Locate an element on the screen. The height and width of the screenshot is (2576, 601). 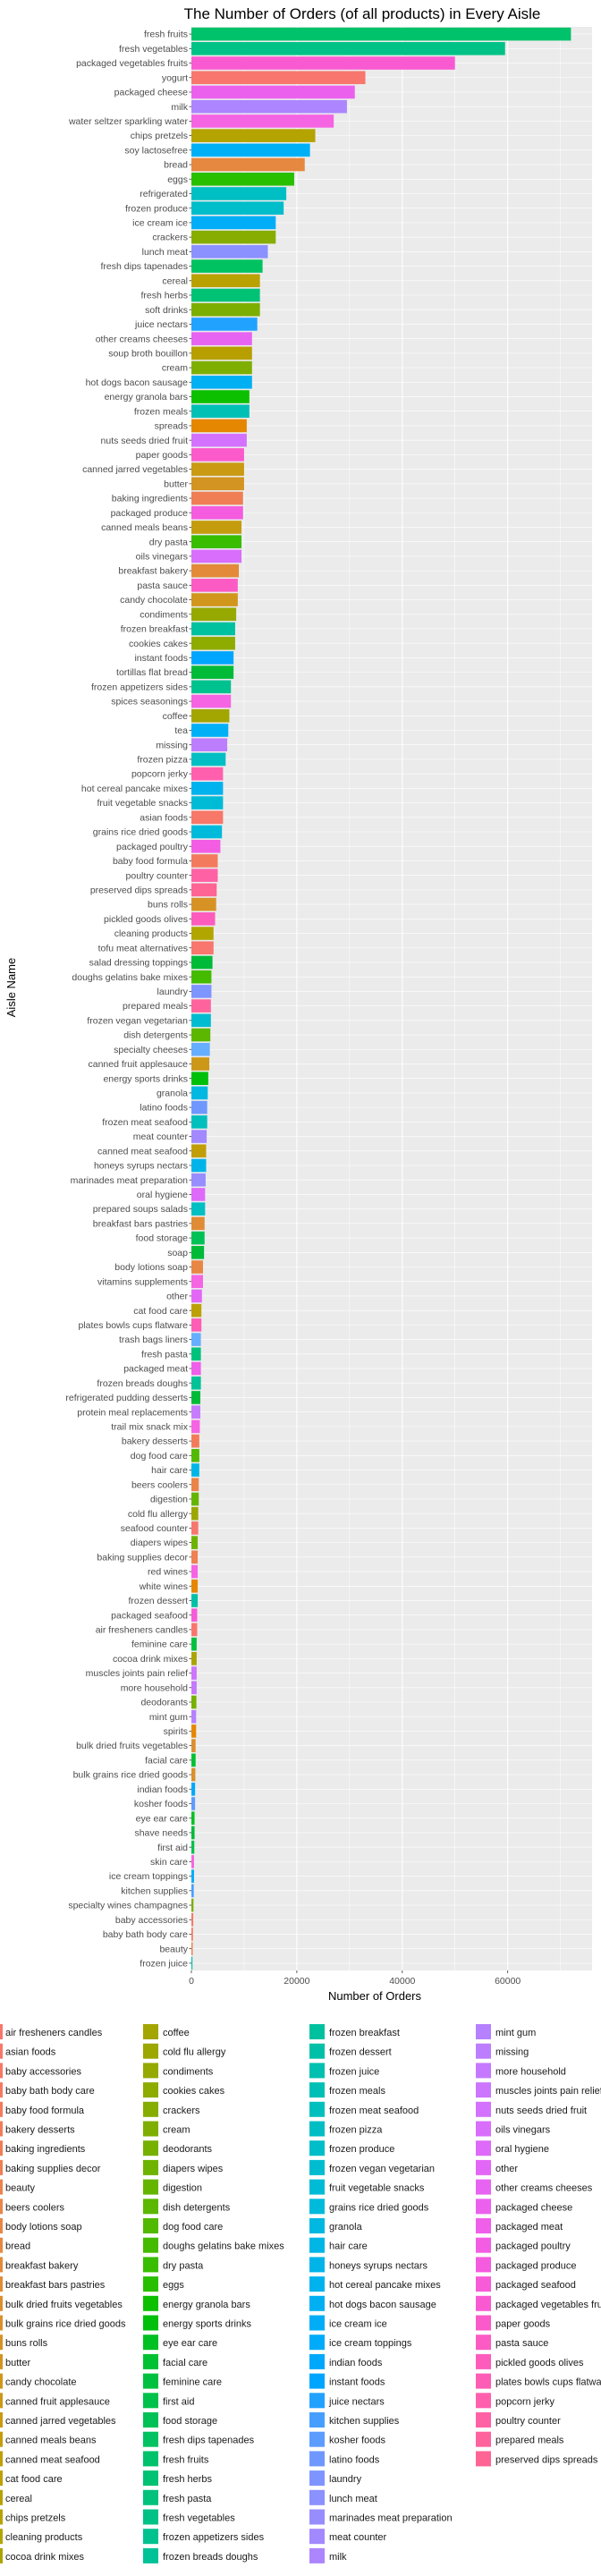
y-tick-label: lunch meat is located at coordinates (165, 252).